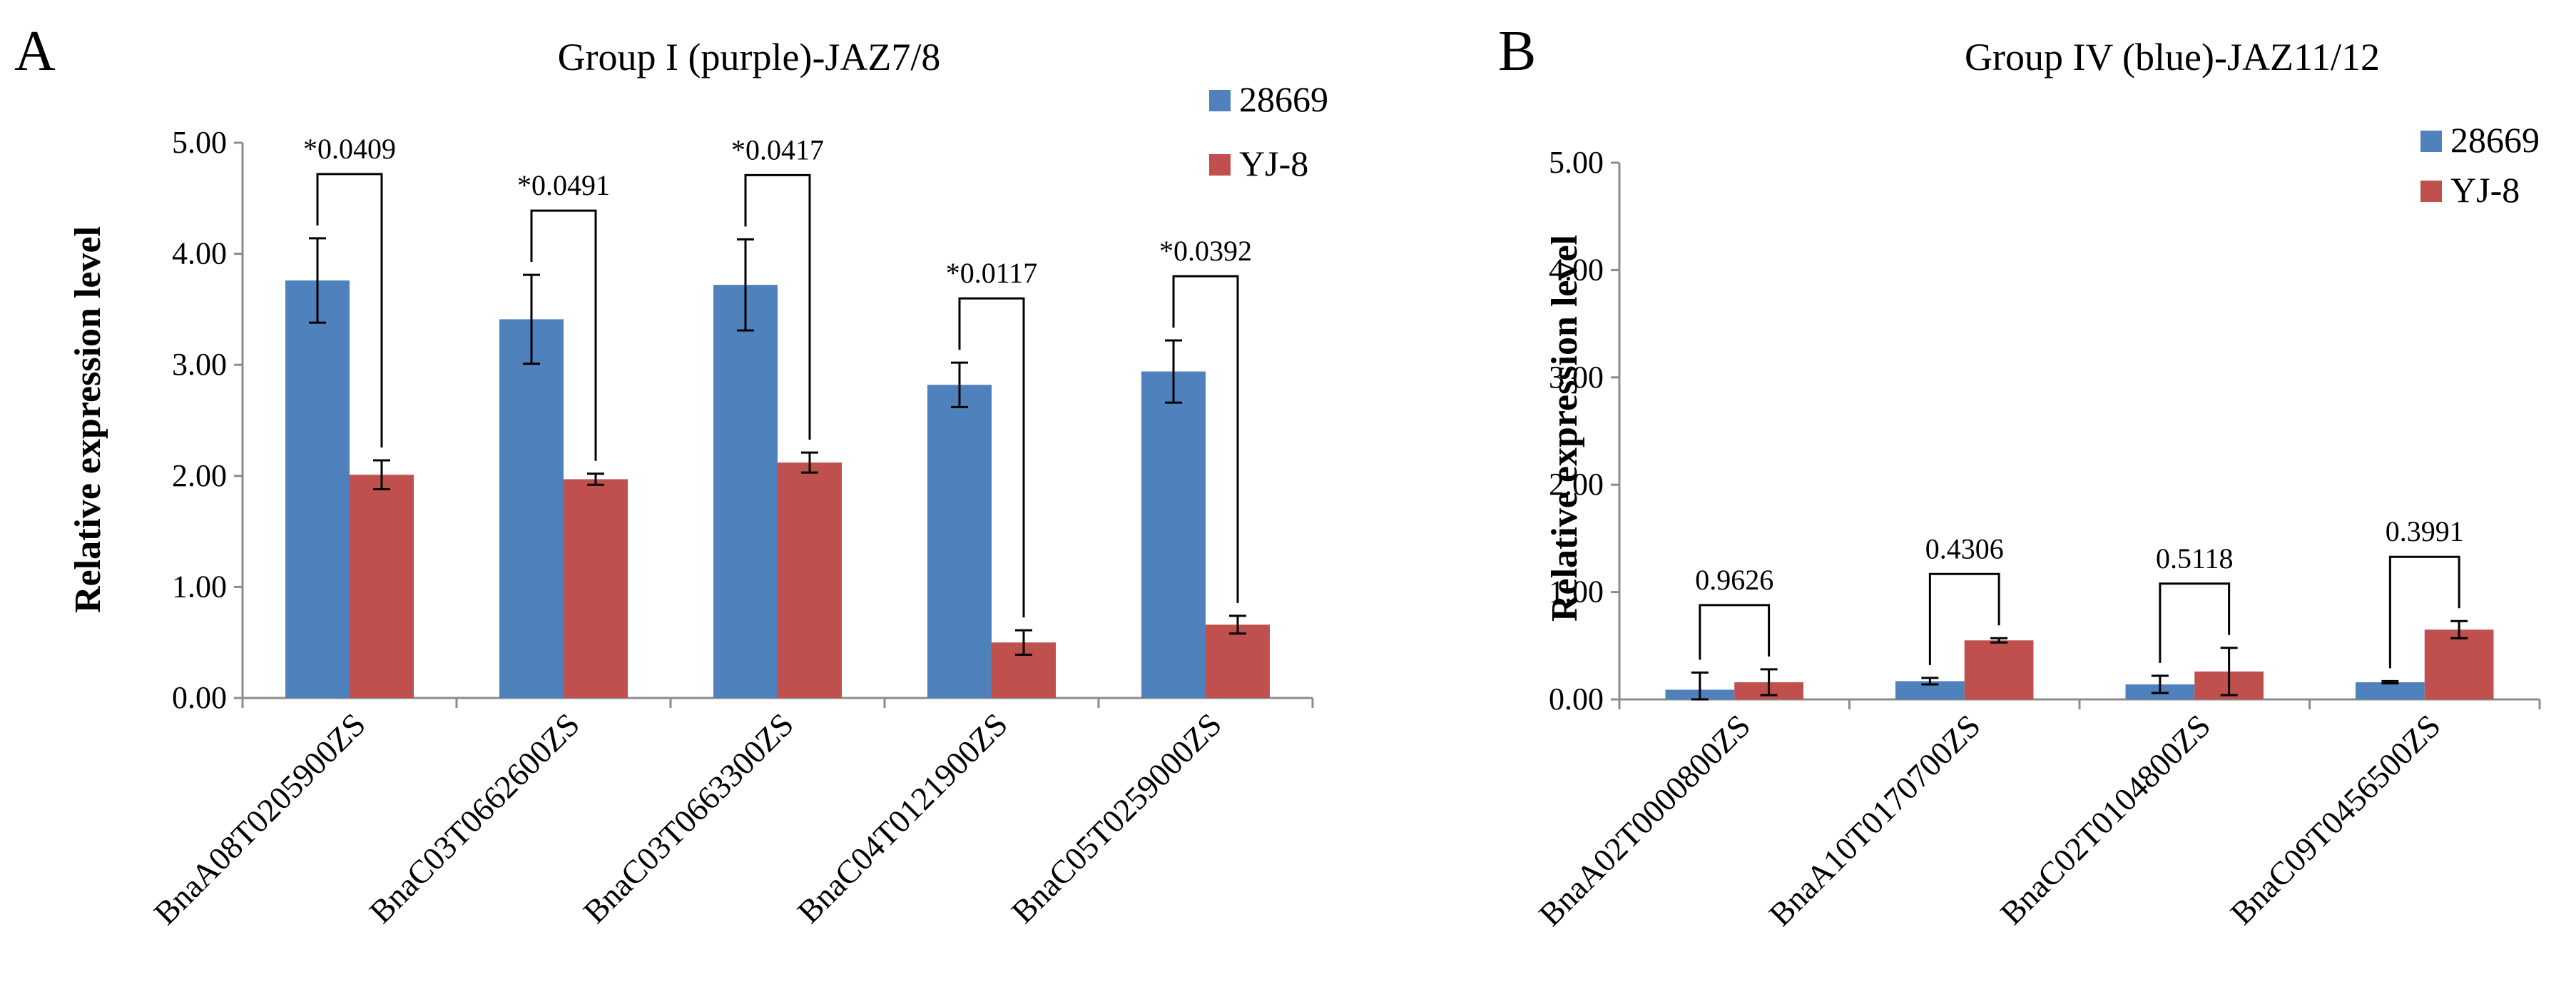  What do you see at coordinates (2195, 558) in the screenshot?
I see `p-value-annotation: 0.5118` at bounding box center [2195, 558].